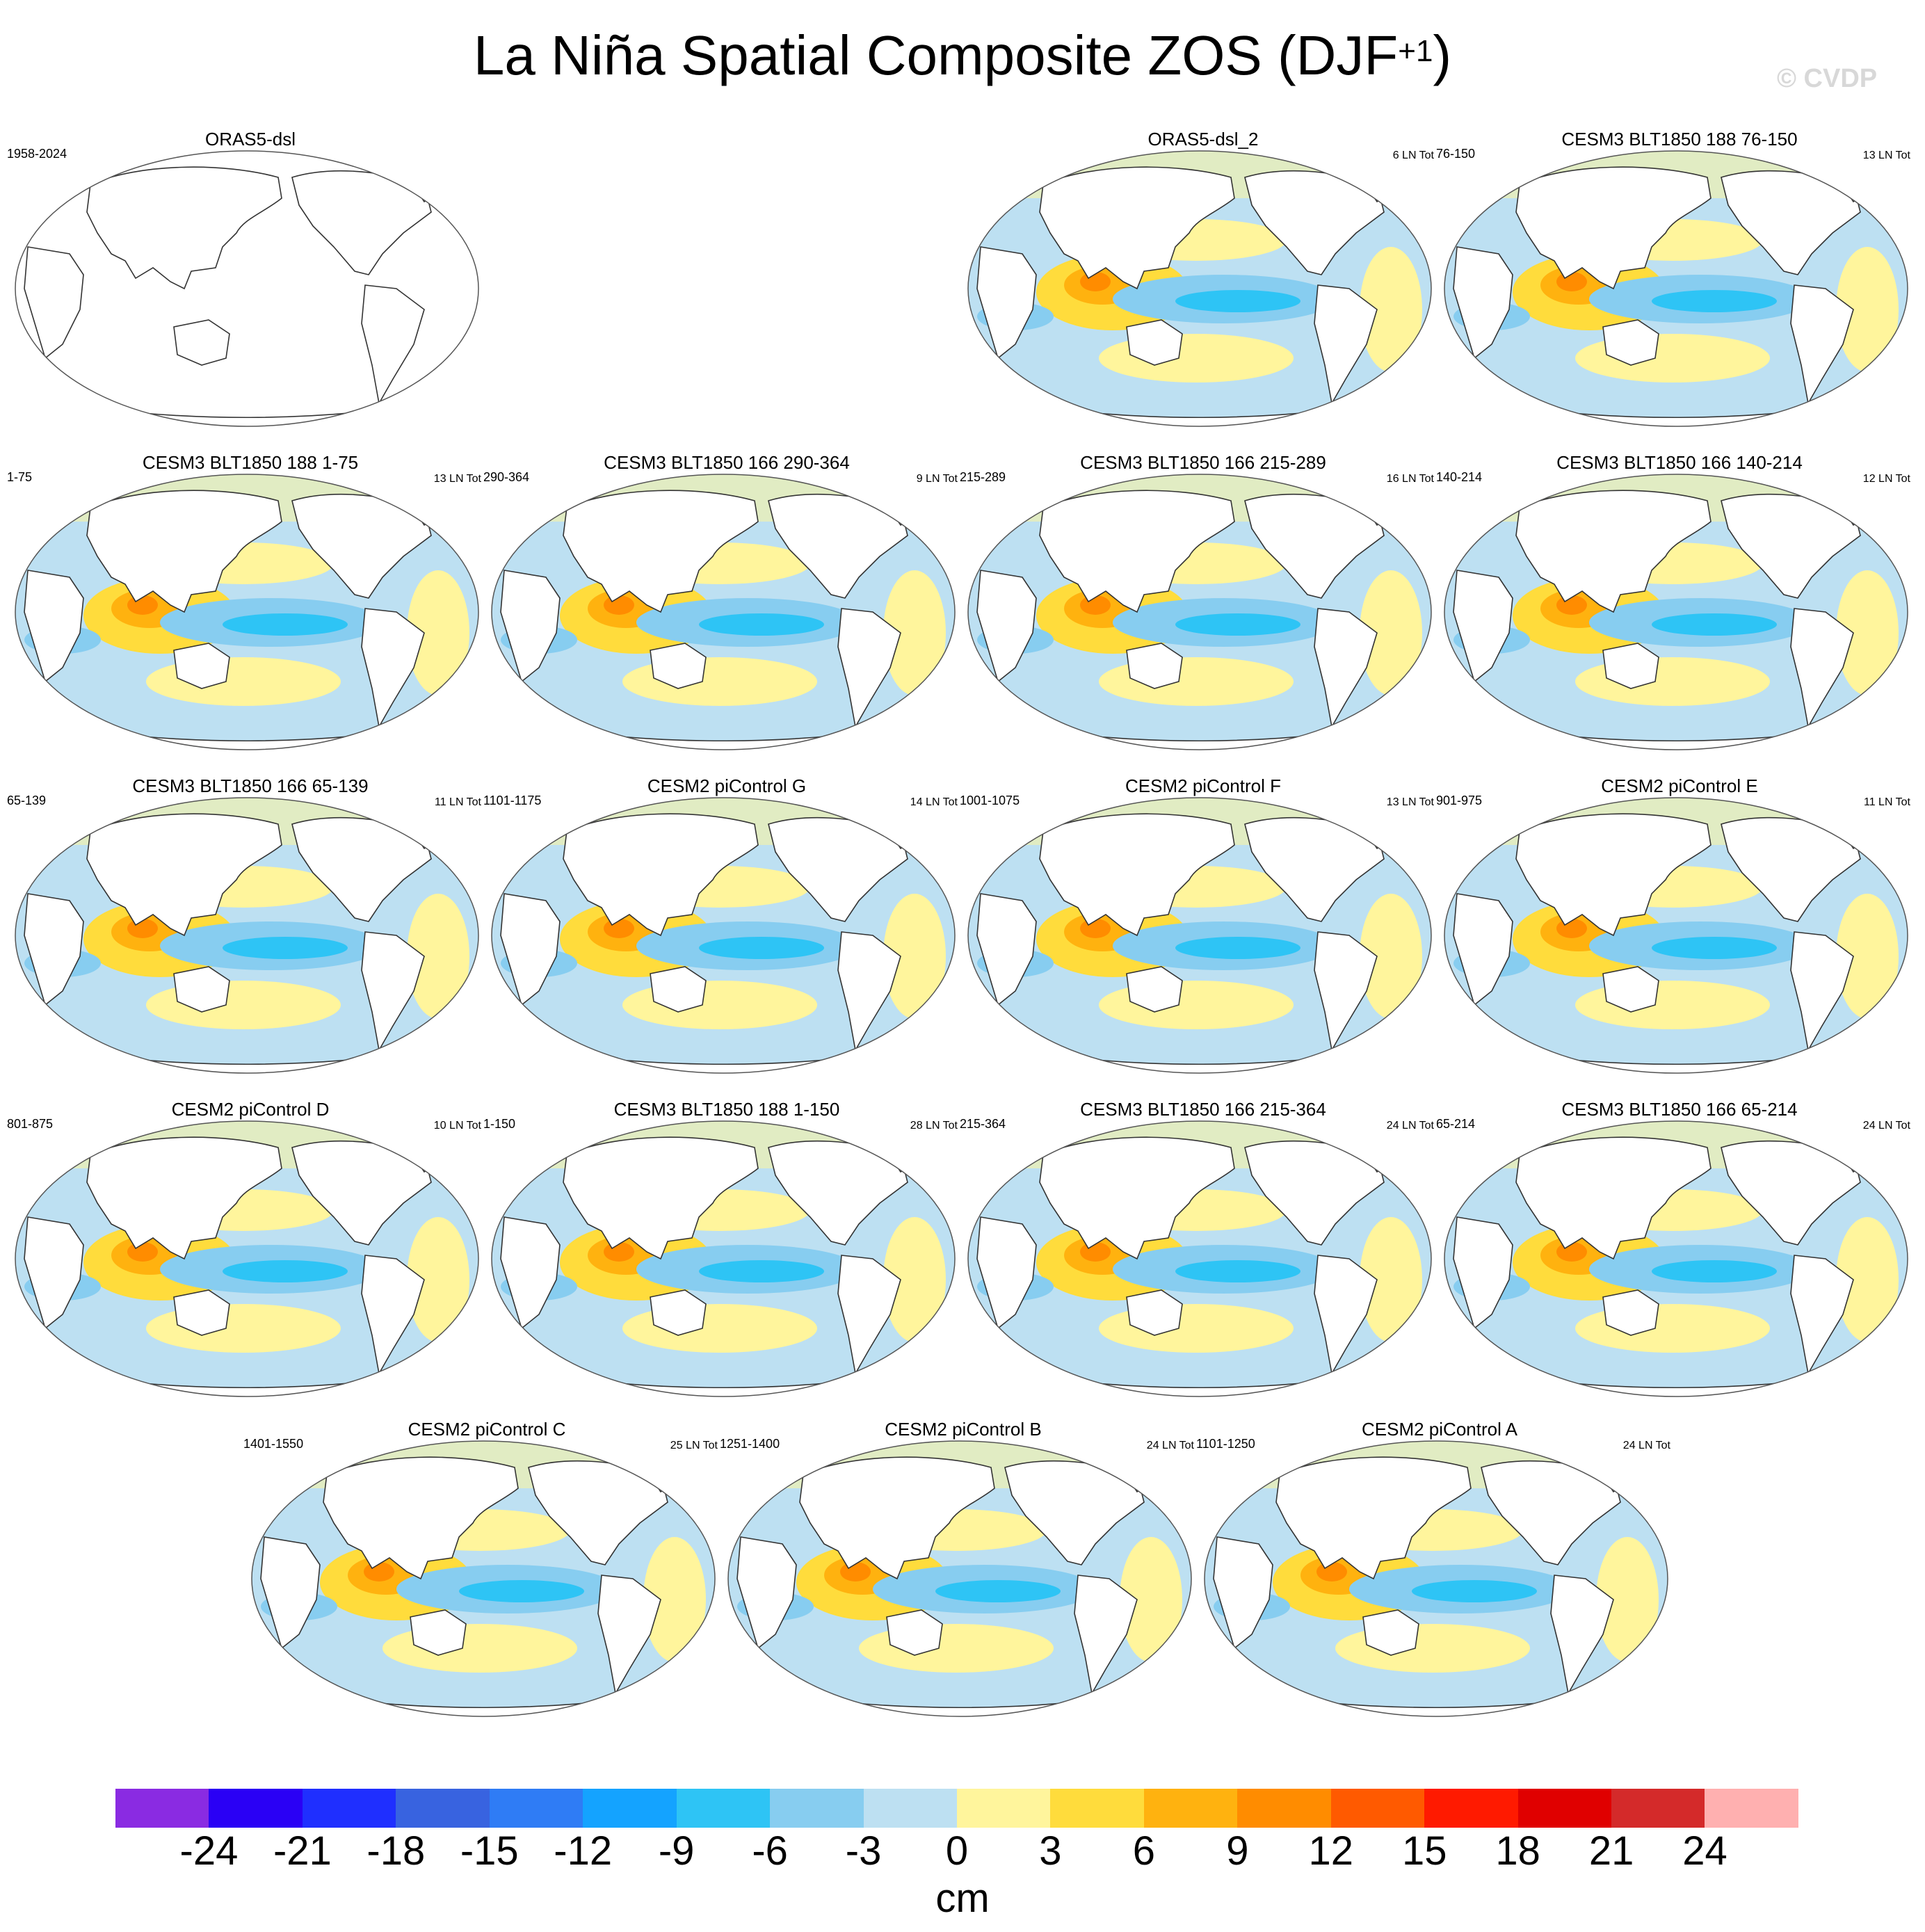 The width and height of the screenshot is (1925, 1932). I want to click on panel-years: 801-875, so click(30, 1124).